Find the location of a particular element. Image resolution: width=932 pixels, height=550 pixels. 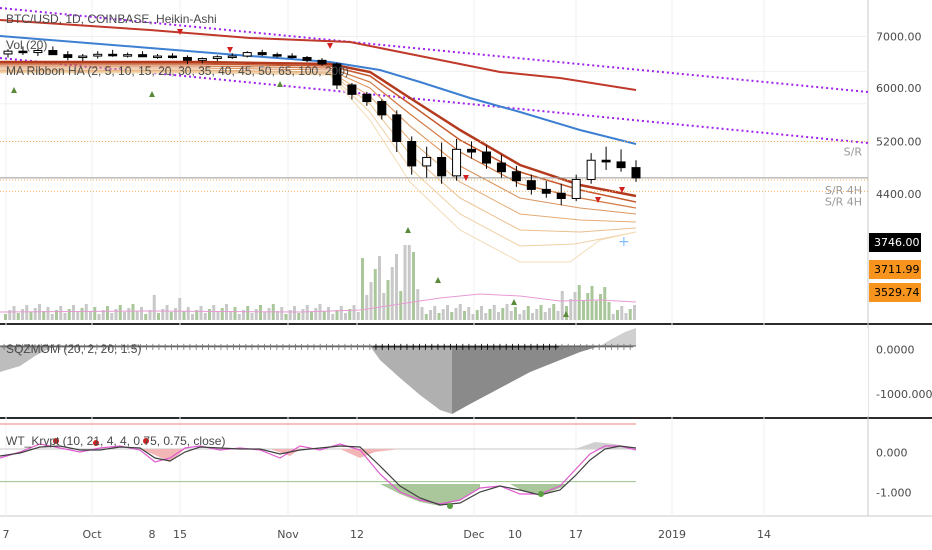

sqzmom-histogram is located at coordinates (618, 337).